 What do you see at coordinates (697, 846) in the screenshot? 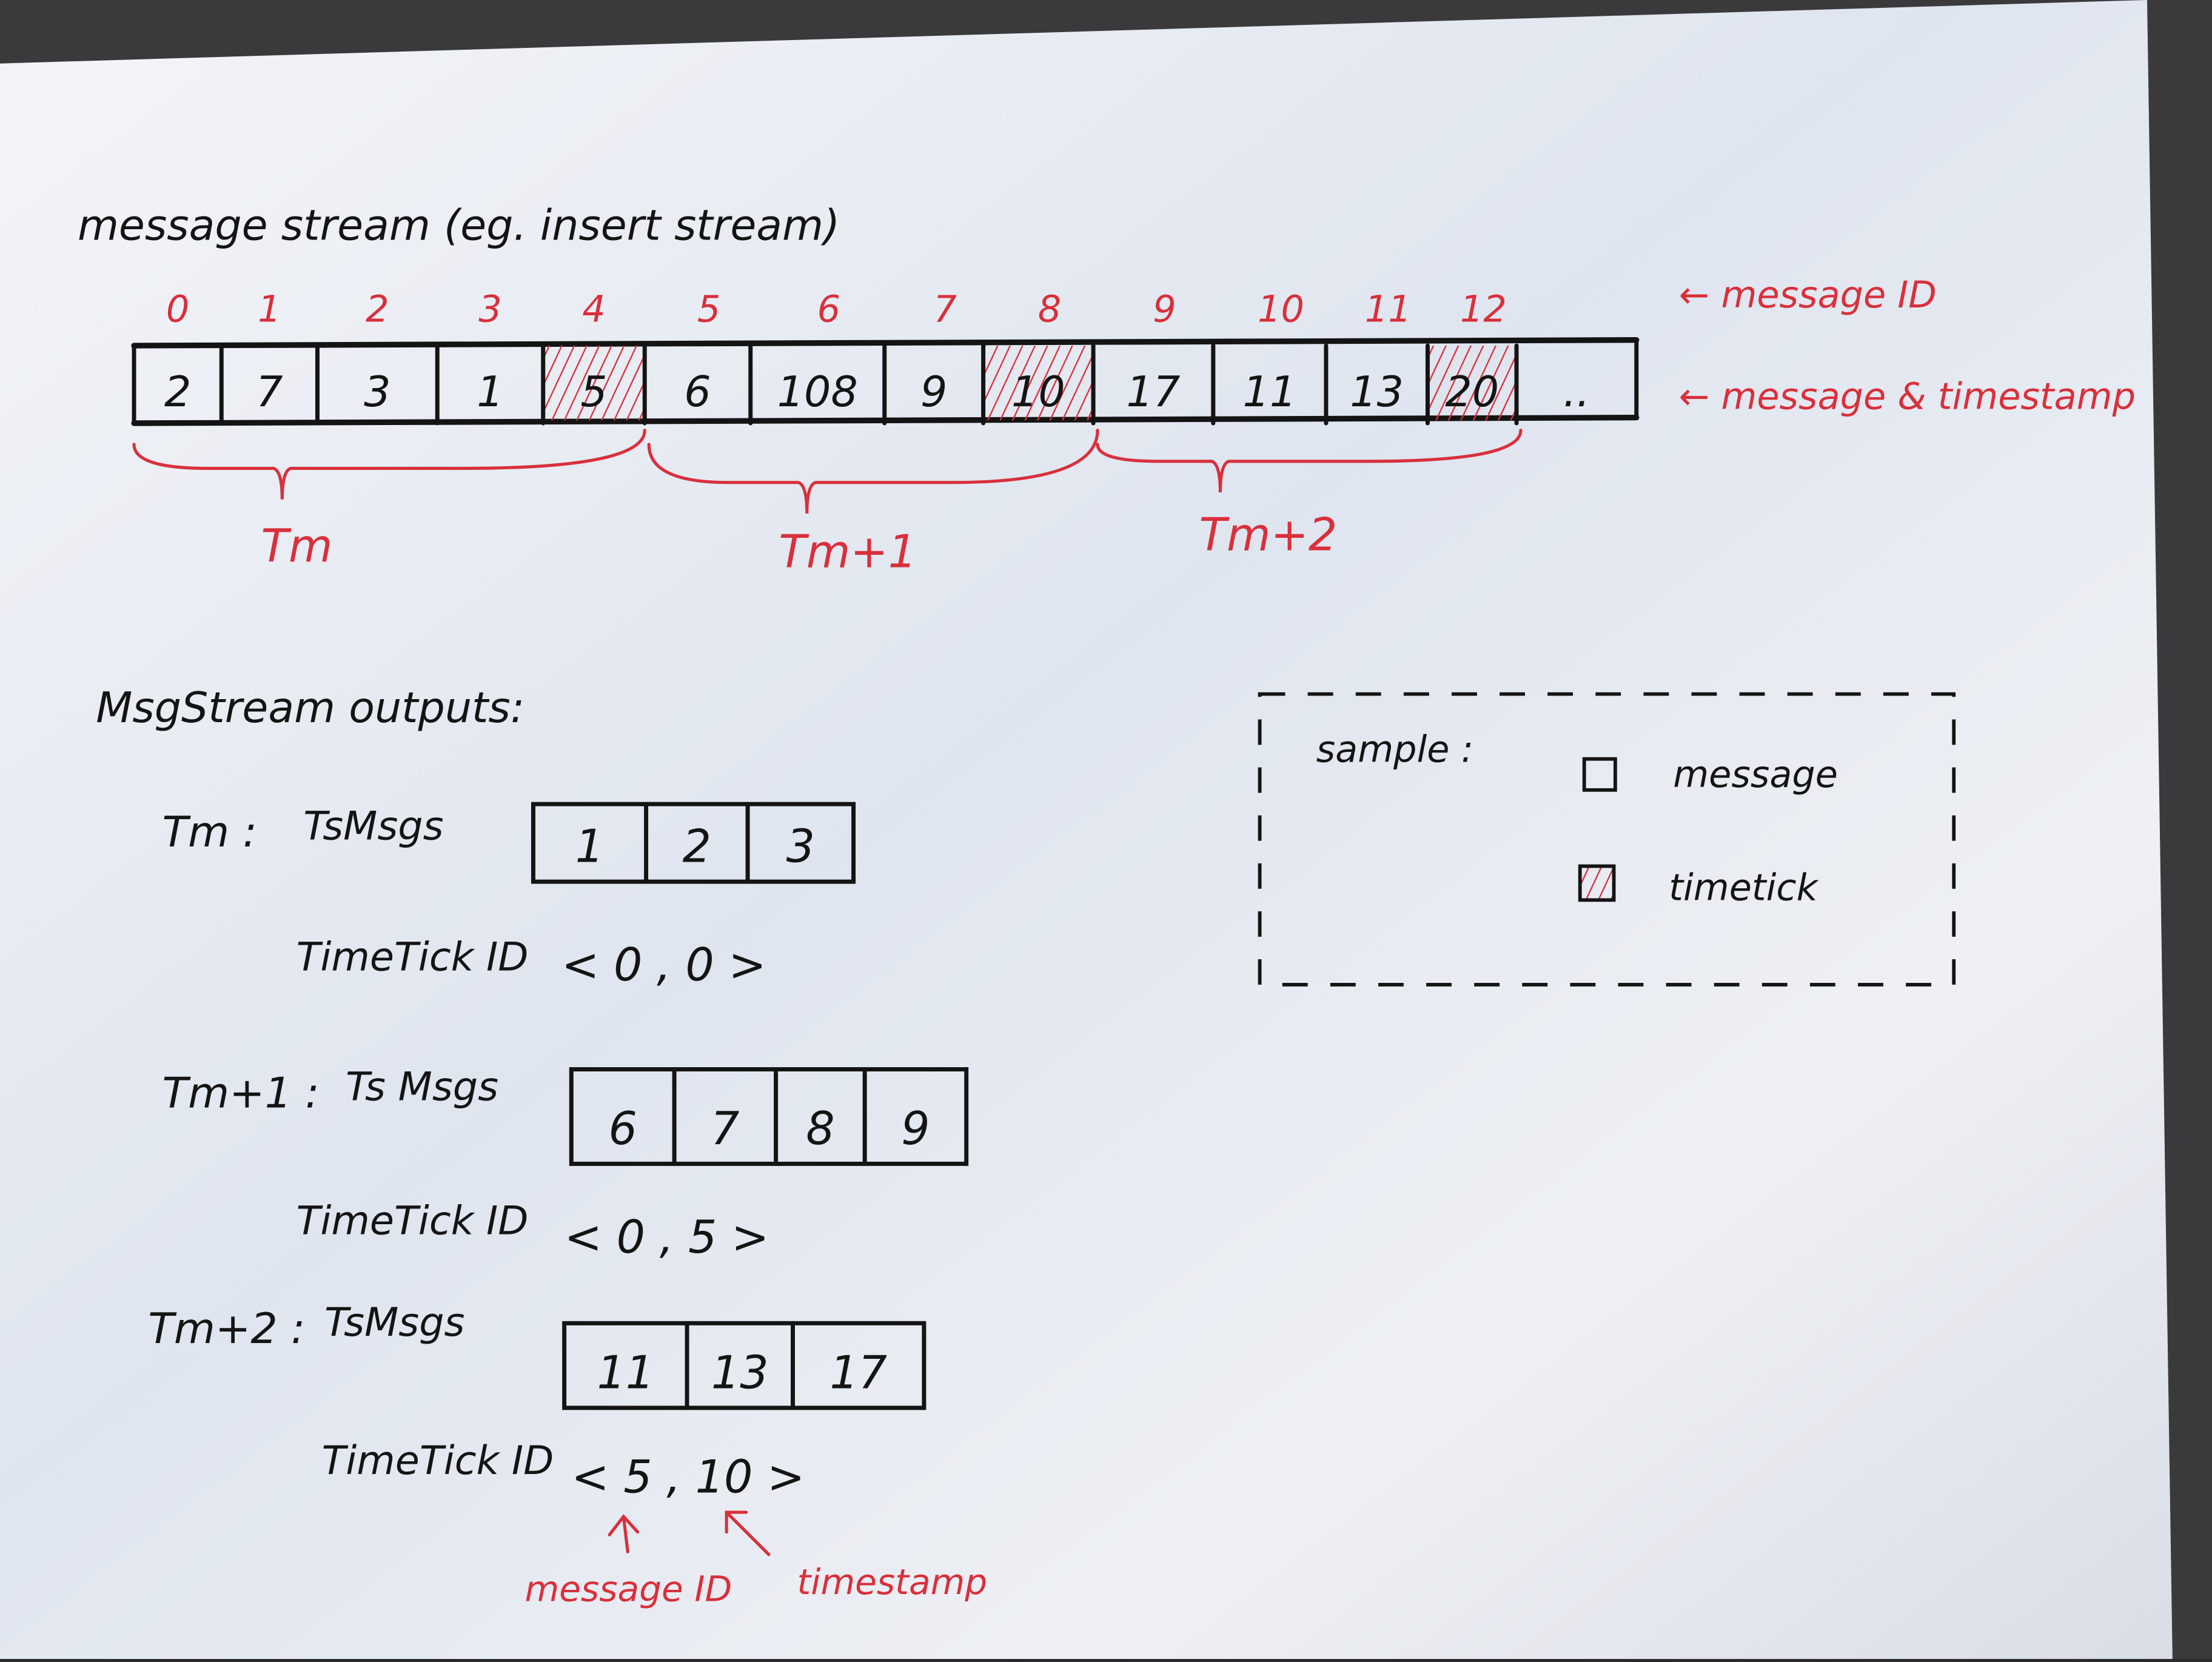
I see `ts-msg-value: 2` at bounding box center [697, 846].